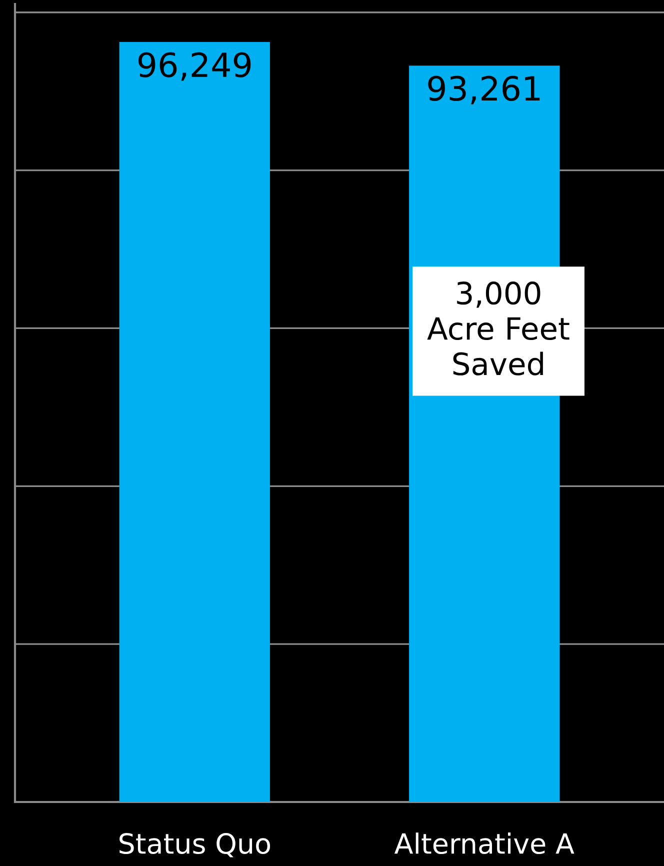 Image resolution: width=664 pixels, height=866 pixels. Describe the element at coordinates (484, 843) in the screenshot. I see `x-tick-label: Alternative A` at that location.